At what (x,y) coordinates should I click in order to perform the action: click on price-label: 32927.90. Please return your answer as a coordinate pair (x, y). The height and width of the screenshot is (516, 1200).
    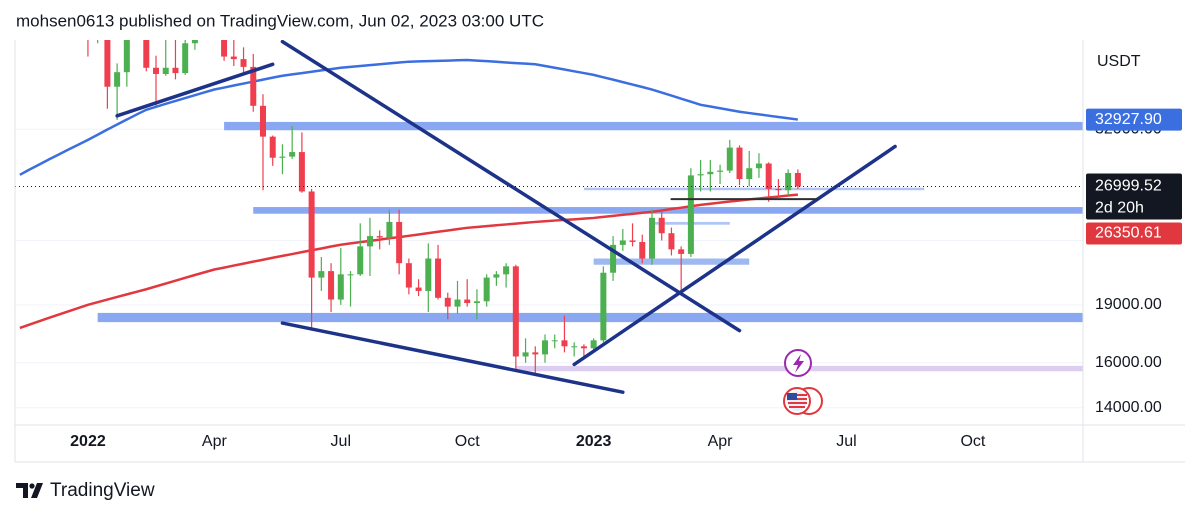
    Looking at the image, I should click on (1128, 119).